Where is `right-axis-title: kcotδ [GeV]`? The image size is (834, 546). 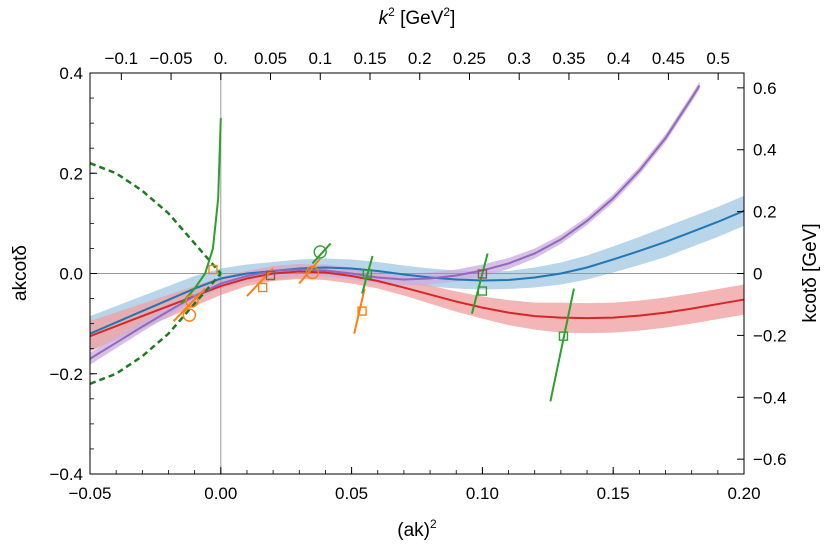 right-axis-title: kcotδ [GeV] is located at coordinates (810, 272).